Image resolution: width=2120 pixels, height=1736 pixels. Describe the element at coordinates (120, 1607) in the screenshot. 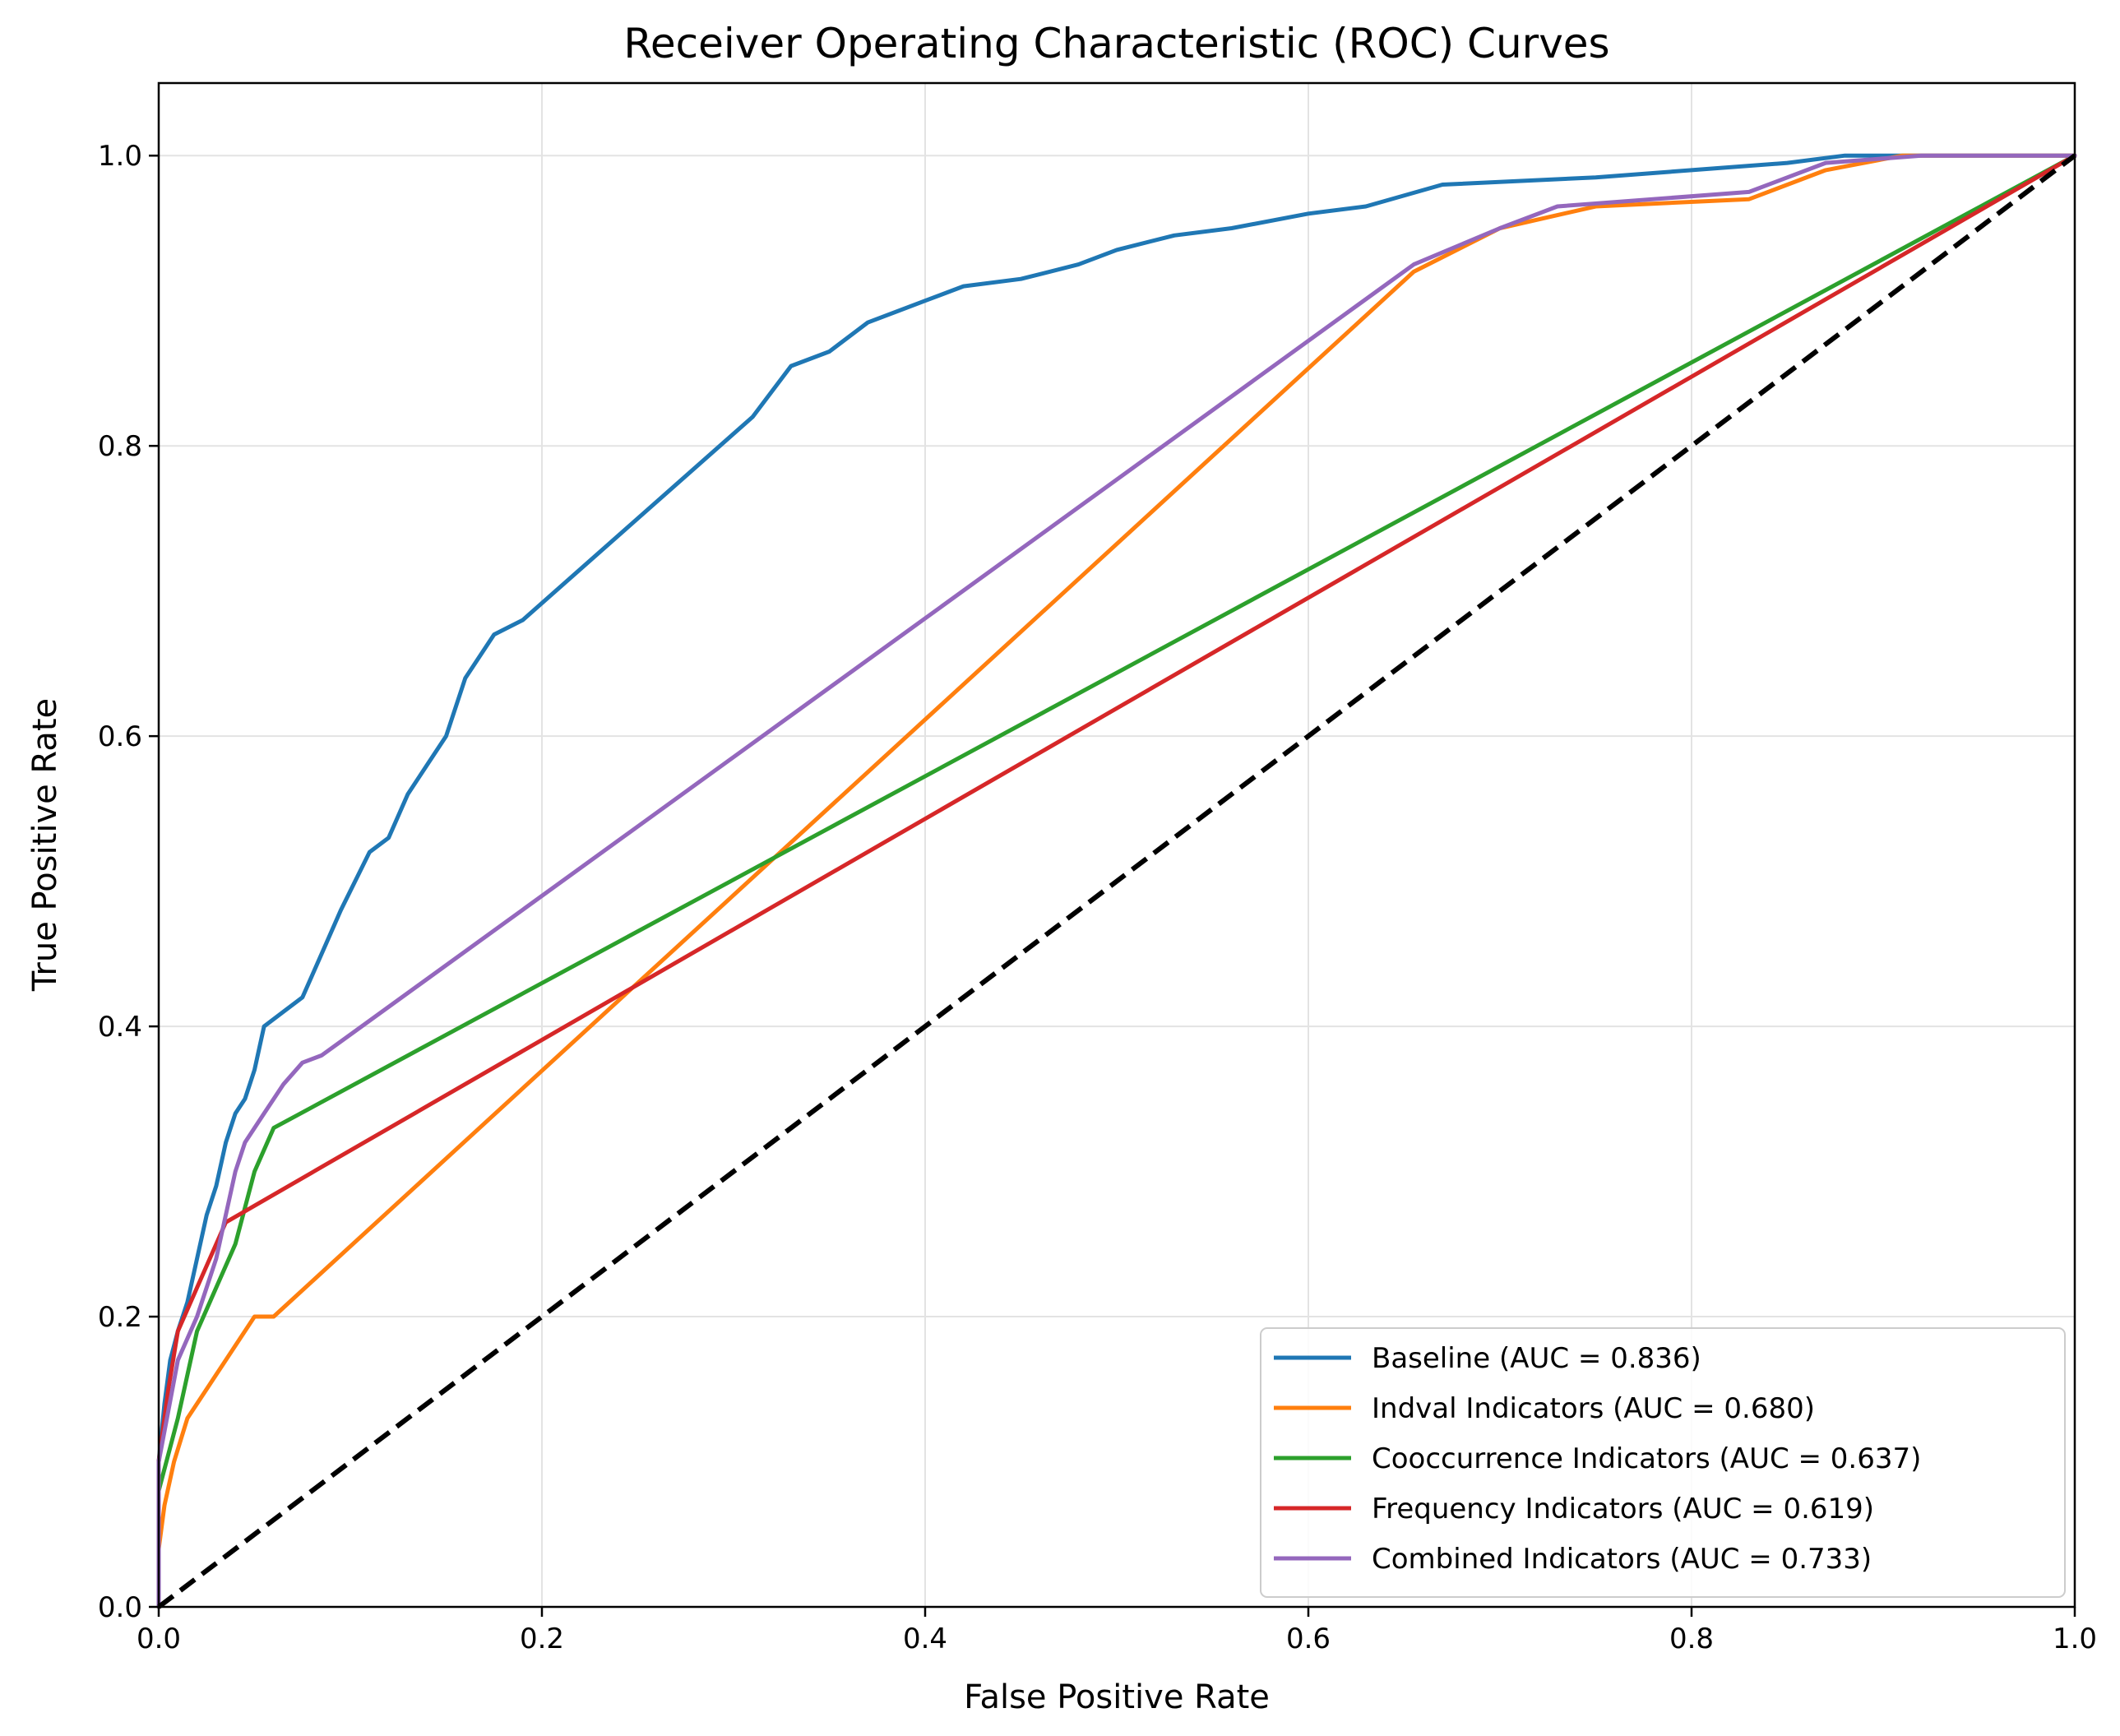

I see `y-tick-label: 0.0` at that location.